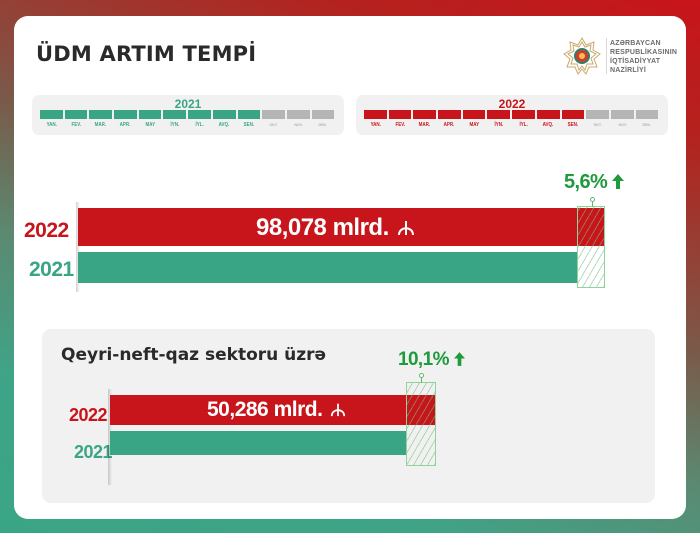  Describe the element at coordinates (499, 125) in the screenshot. I see `month-label: İYN.` at that location.